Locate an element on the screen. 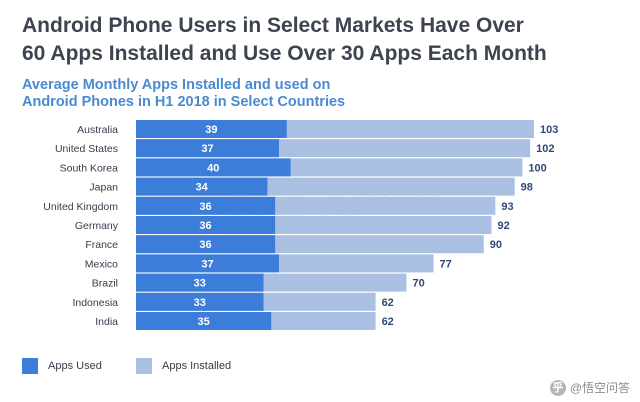 The height and width of the screenshot is (402, 640). bar-apps-used-south-korea is located at coordinates (213, 167).